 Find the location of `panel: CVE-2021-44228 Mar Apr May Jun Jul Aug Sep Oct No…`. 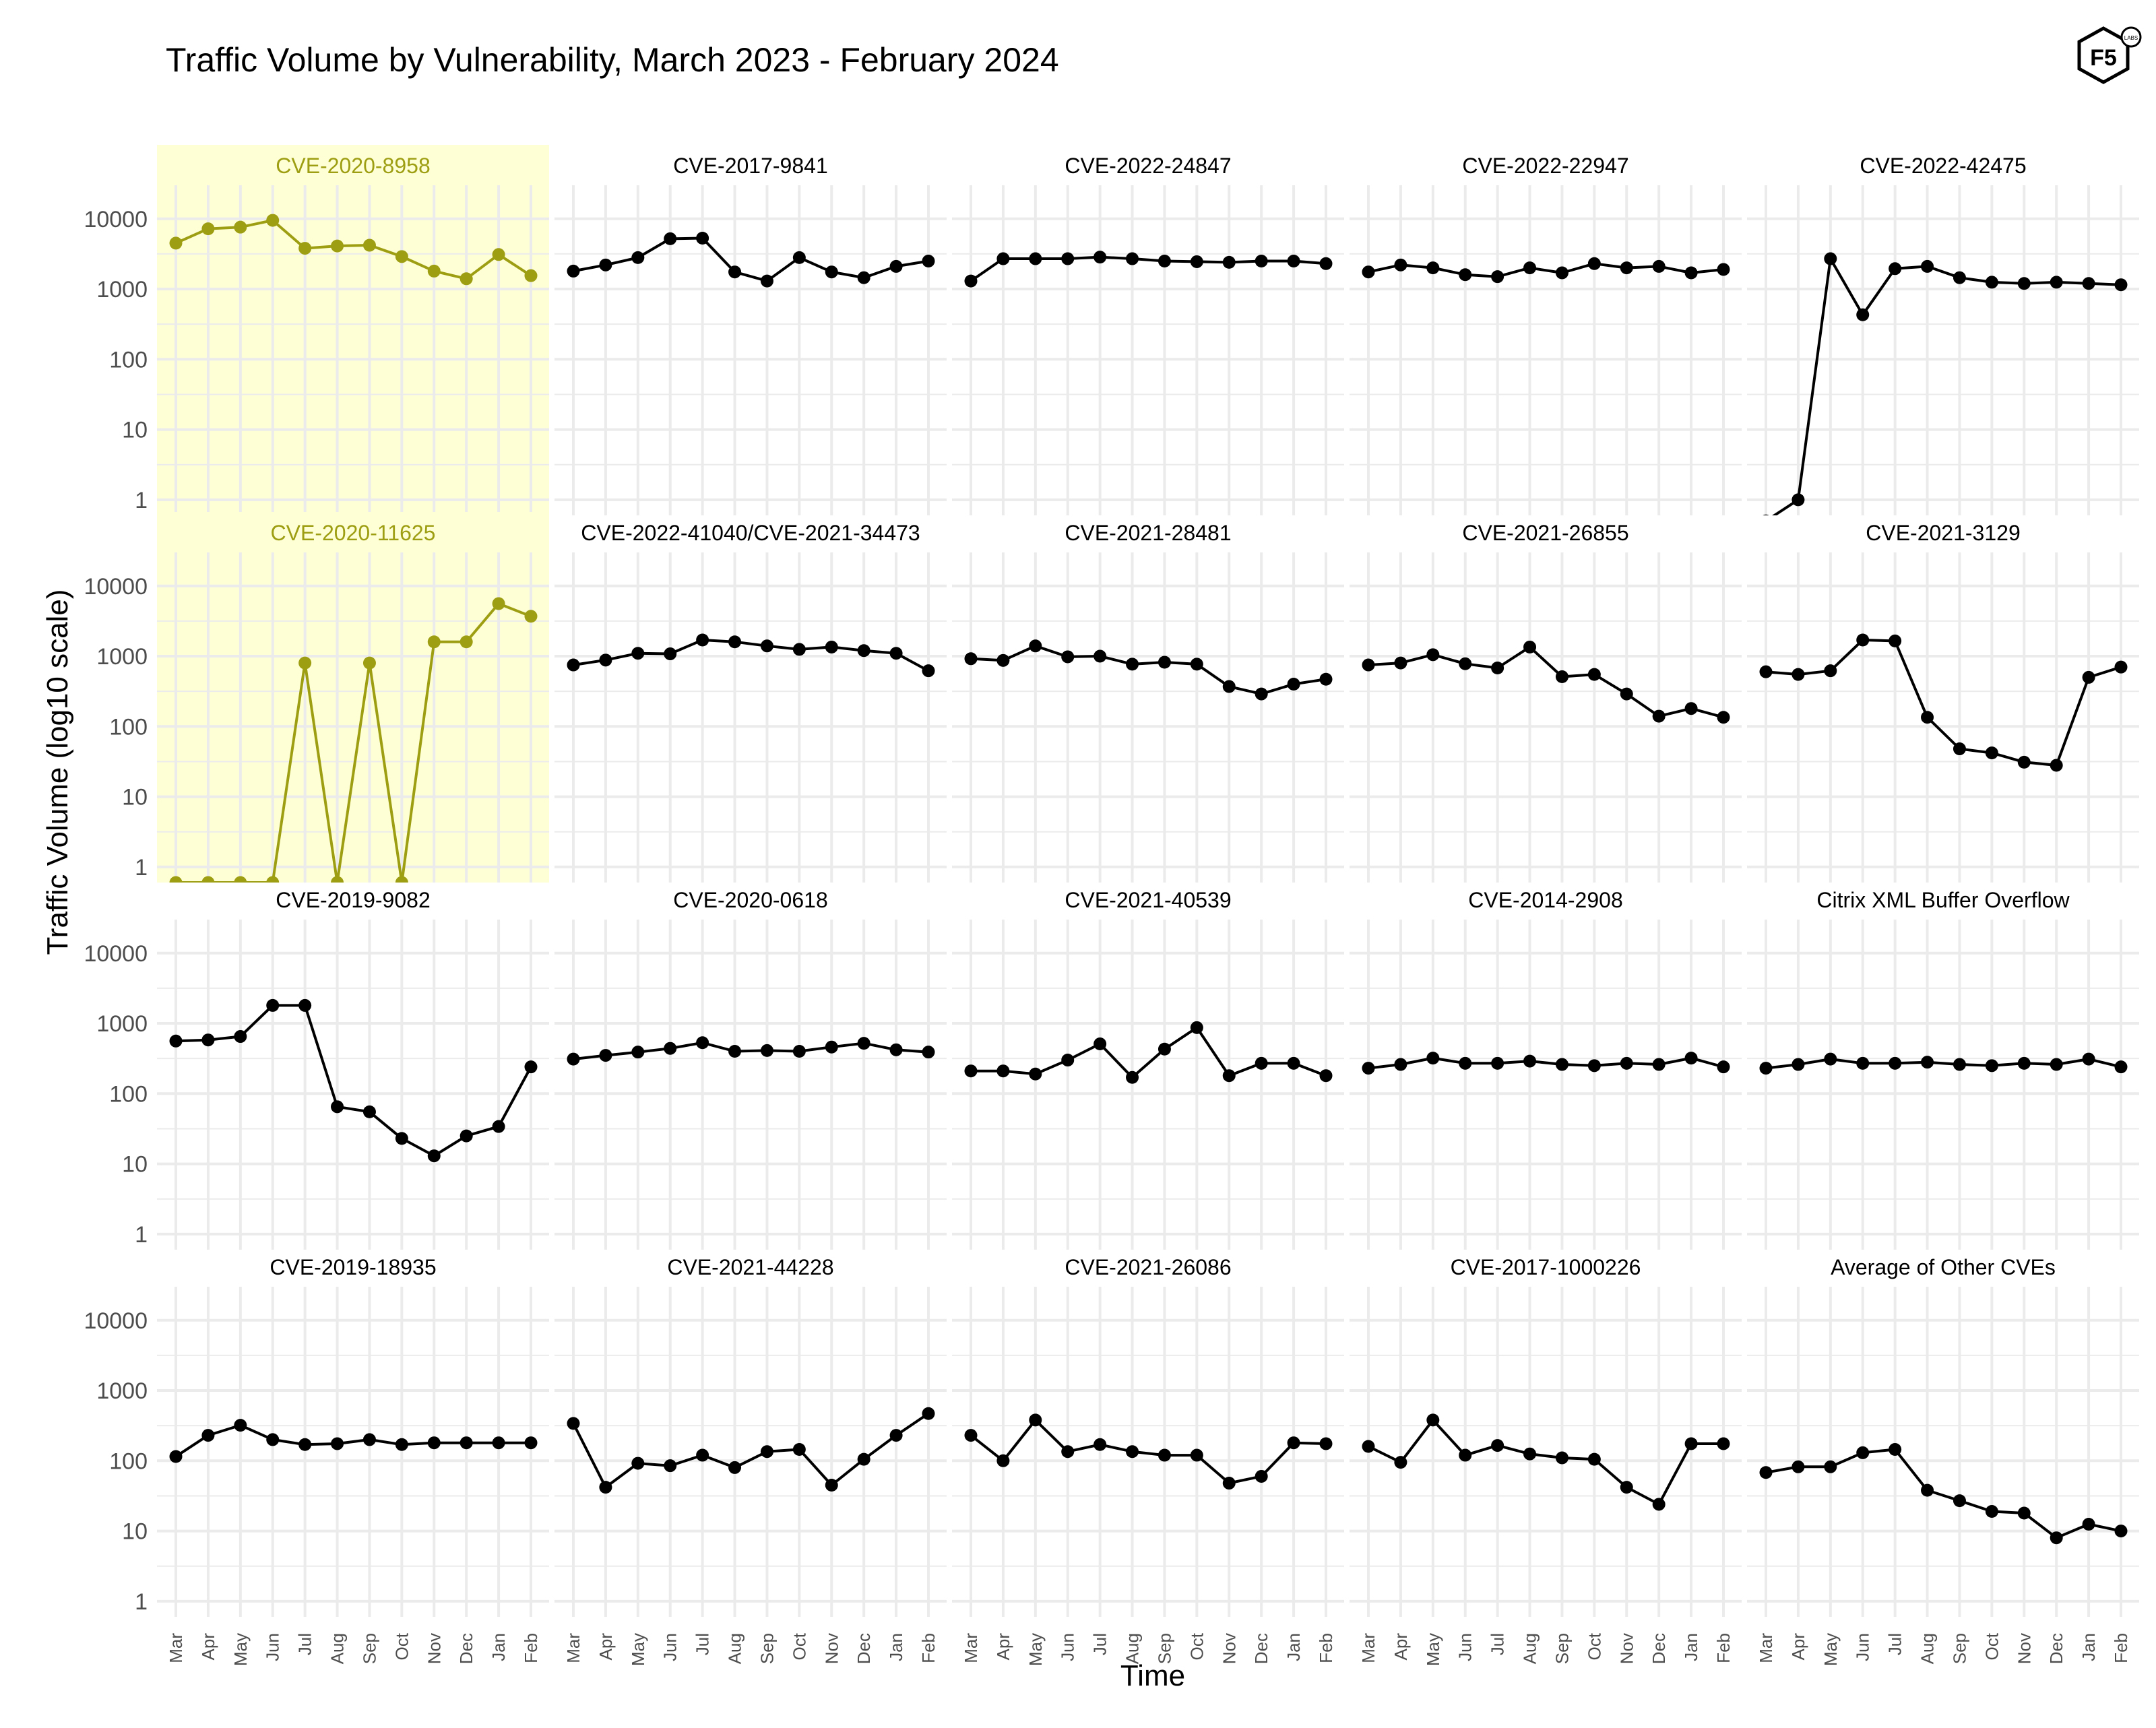

panel: CVE-2021-44228 Mar Apr May Jun Jul Aug Sep Oct No… is located at coordinates (750, 1460).